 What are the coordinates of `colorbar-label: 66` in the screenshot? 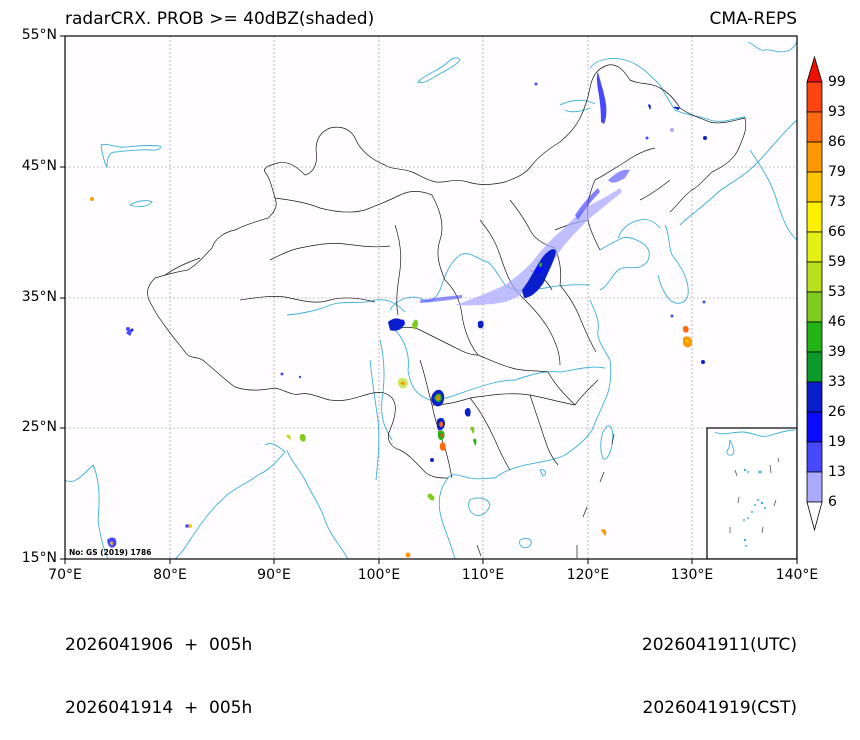 It's located at (837, 232).